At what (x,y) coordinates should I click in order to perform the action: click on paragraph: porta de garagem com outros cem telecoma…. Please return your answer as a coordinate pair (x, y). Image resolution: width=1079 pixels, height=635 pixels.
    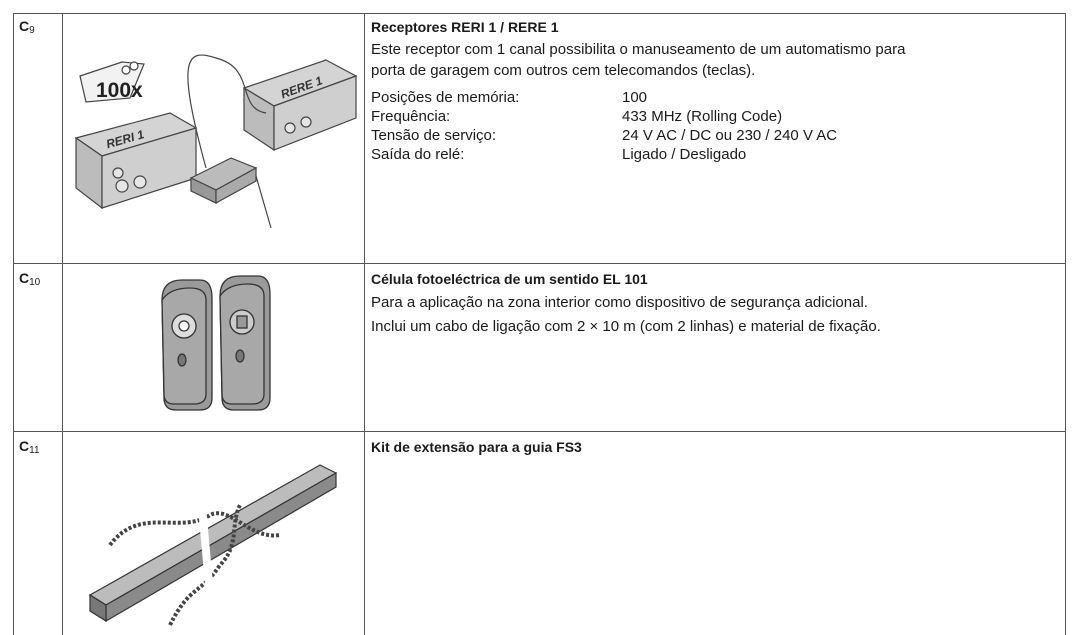
    Looking at the image, I should click on (563, 70).